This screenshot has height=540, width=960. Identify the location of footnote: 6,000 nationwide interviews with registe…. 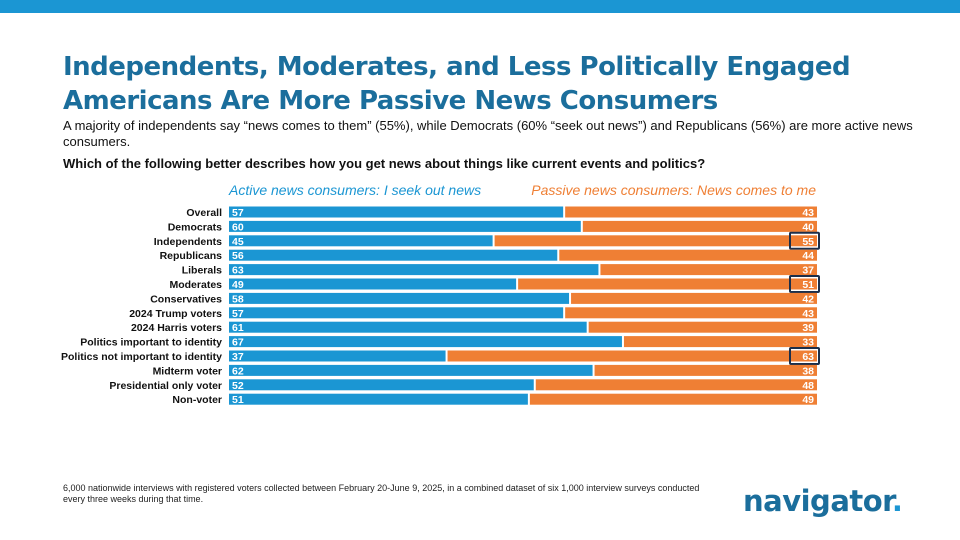
(381, 493).